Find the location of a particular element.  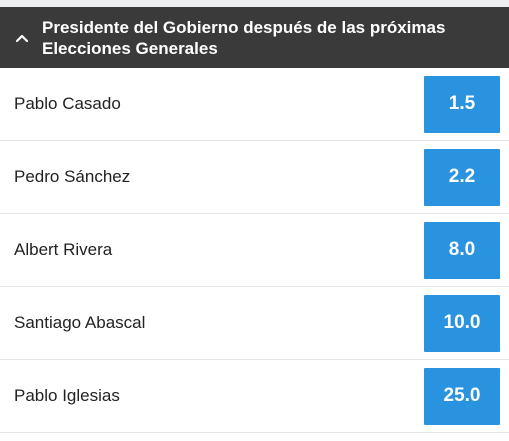

top-strip is located at coordinates (254, 3).